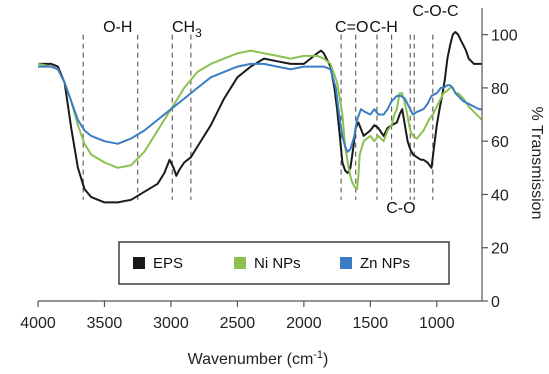 This screenshot has height=374, width=549. What do you see at coordinates (38, 323) in the screenshot?
I see `x-tick-label: 4000` at bounding box center [38, 323].